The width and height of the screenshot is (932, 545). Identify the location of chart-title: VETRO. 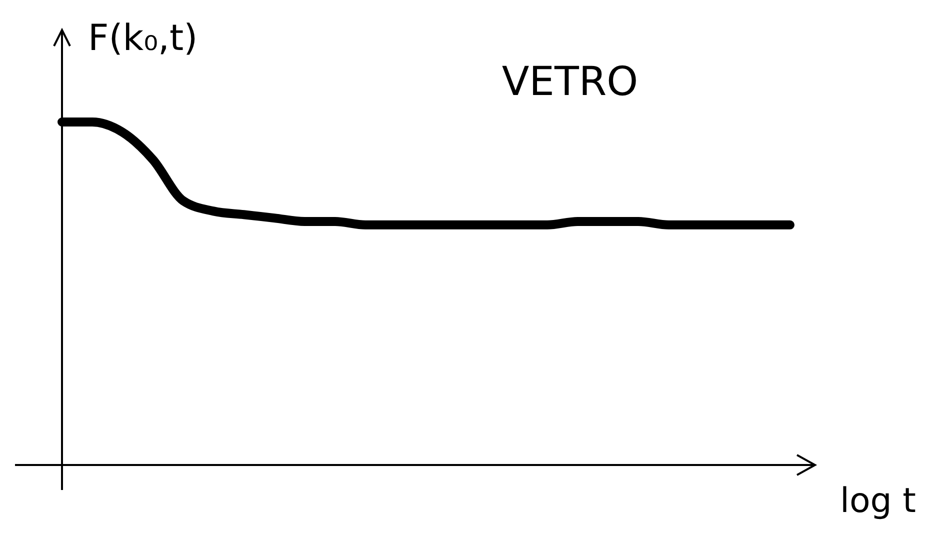
(570, 82).